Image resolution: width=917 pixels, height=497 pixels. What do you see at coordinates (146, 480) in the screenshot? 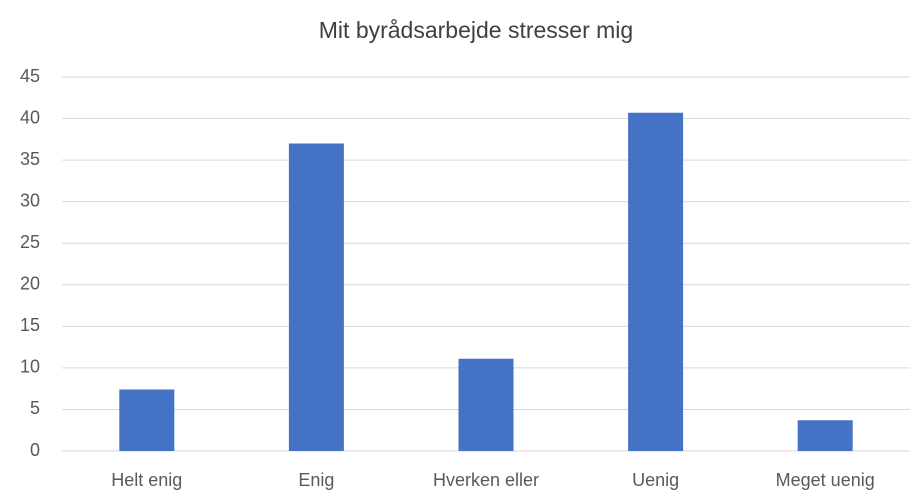
I see `x-tick-label: Helt enig` at bounding box center [146, 480].